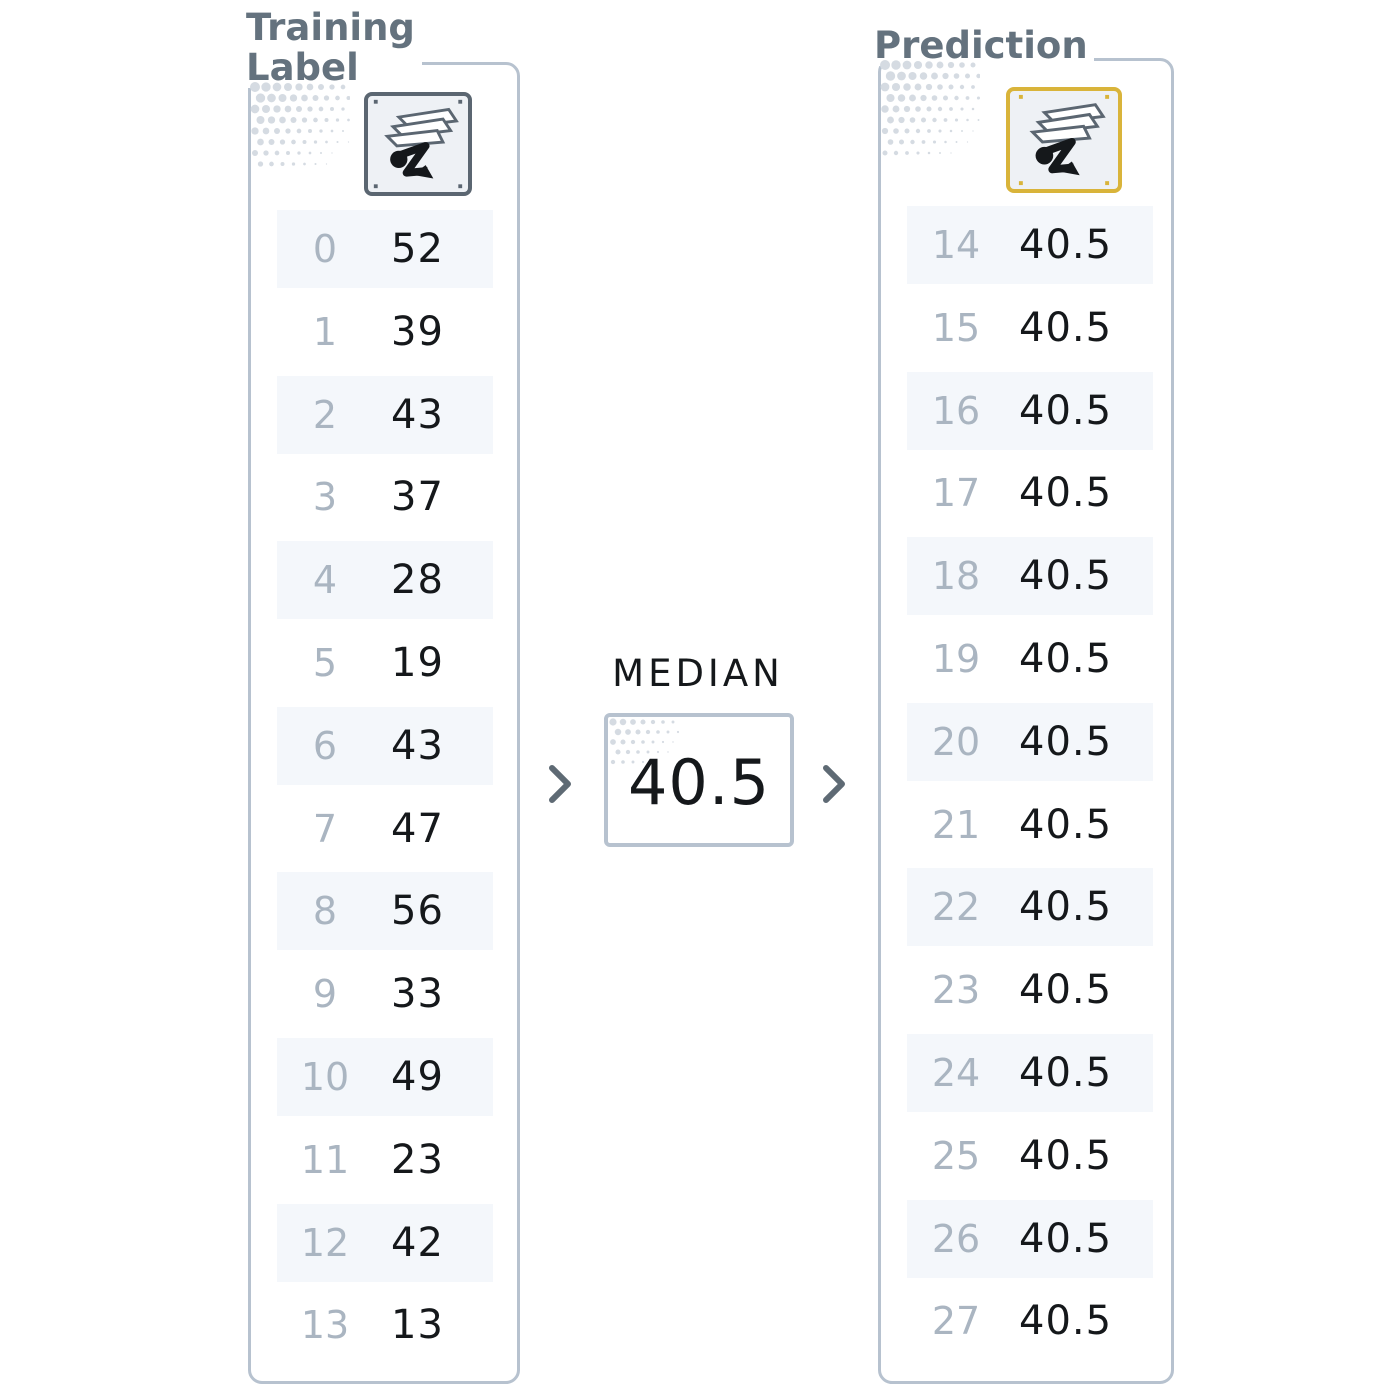 This screenshot has height=1400, width=1400. What do you see at coordinates (417, 663) in the screenshot?
I see `row-value: 19` at bounding box center [417, 663].